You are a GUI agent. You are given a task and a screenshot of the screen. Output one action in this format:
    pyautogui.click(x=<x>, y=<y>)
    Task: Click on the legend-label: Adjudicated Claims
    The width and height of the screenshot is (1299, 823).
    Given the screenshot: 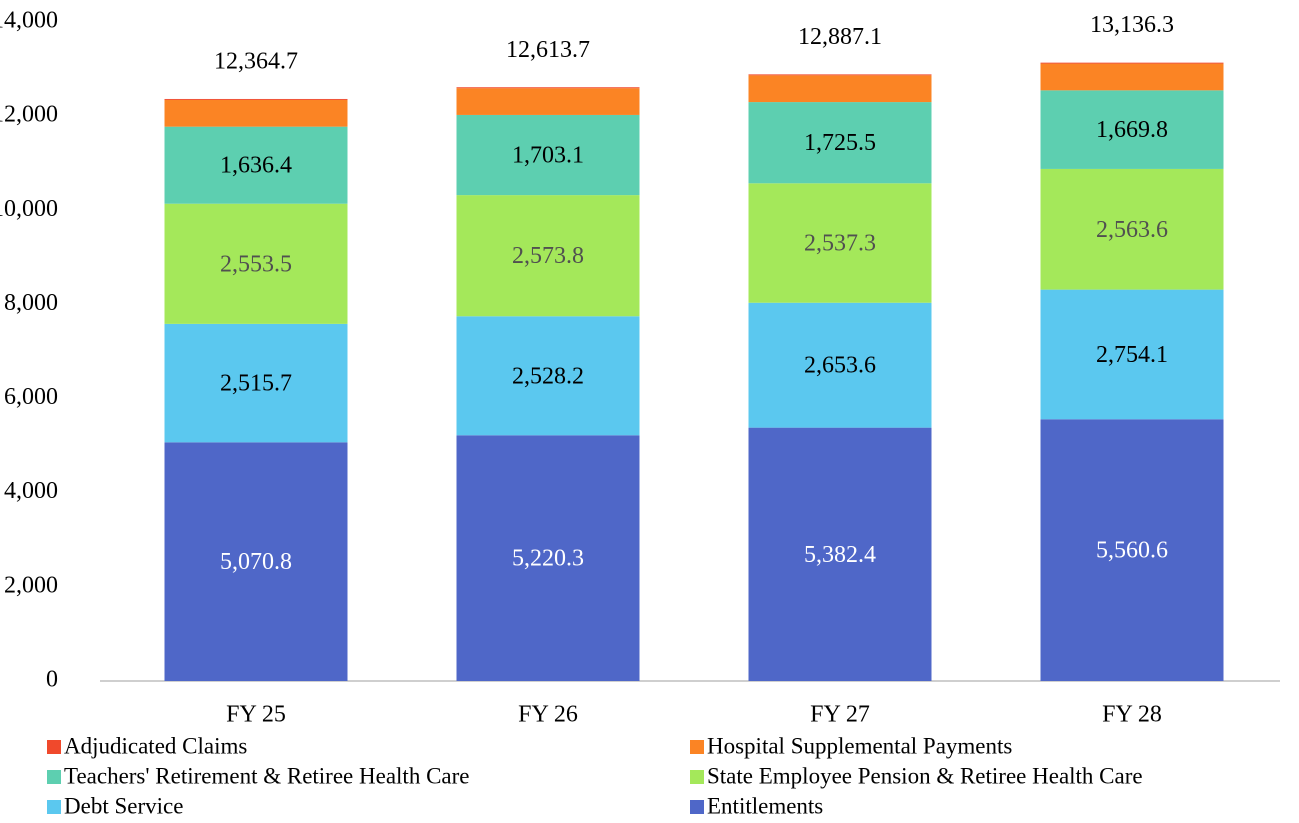 What is the action you would take?
    pyautogui.click(x=155, y=745)
    